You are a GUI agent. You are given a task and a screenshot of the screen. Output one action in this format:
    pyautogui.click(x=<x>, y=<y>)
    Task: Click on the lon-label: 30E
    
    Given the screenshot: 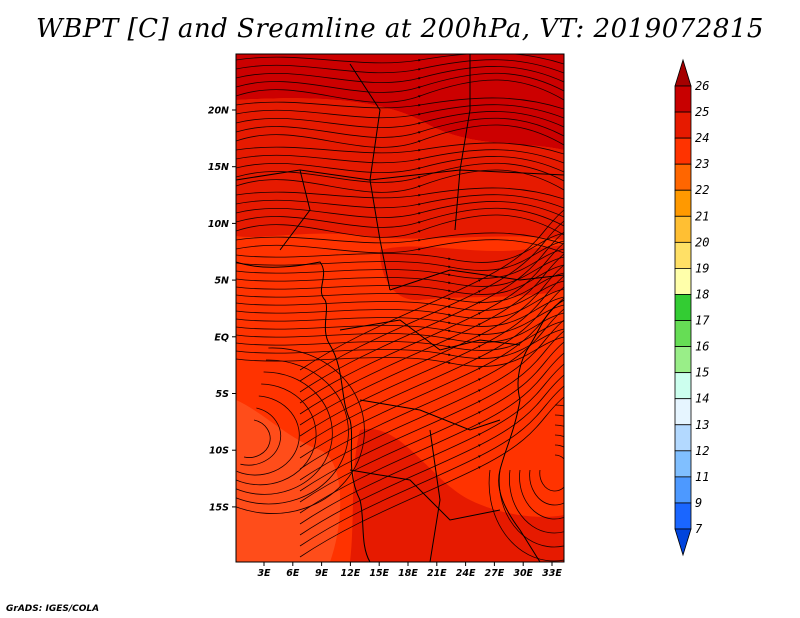 What is the action you would take?
    pyautogui.click(x=523, y=573)
    